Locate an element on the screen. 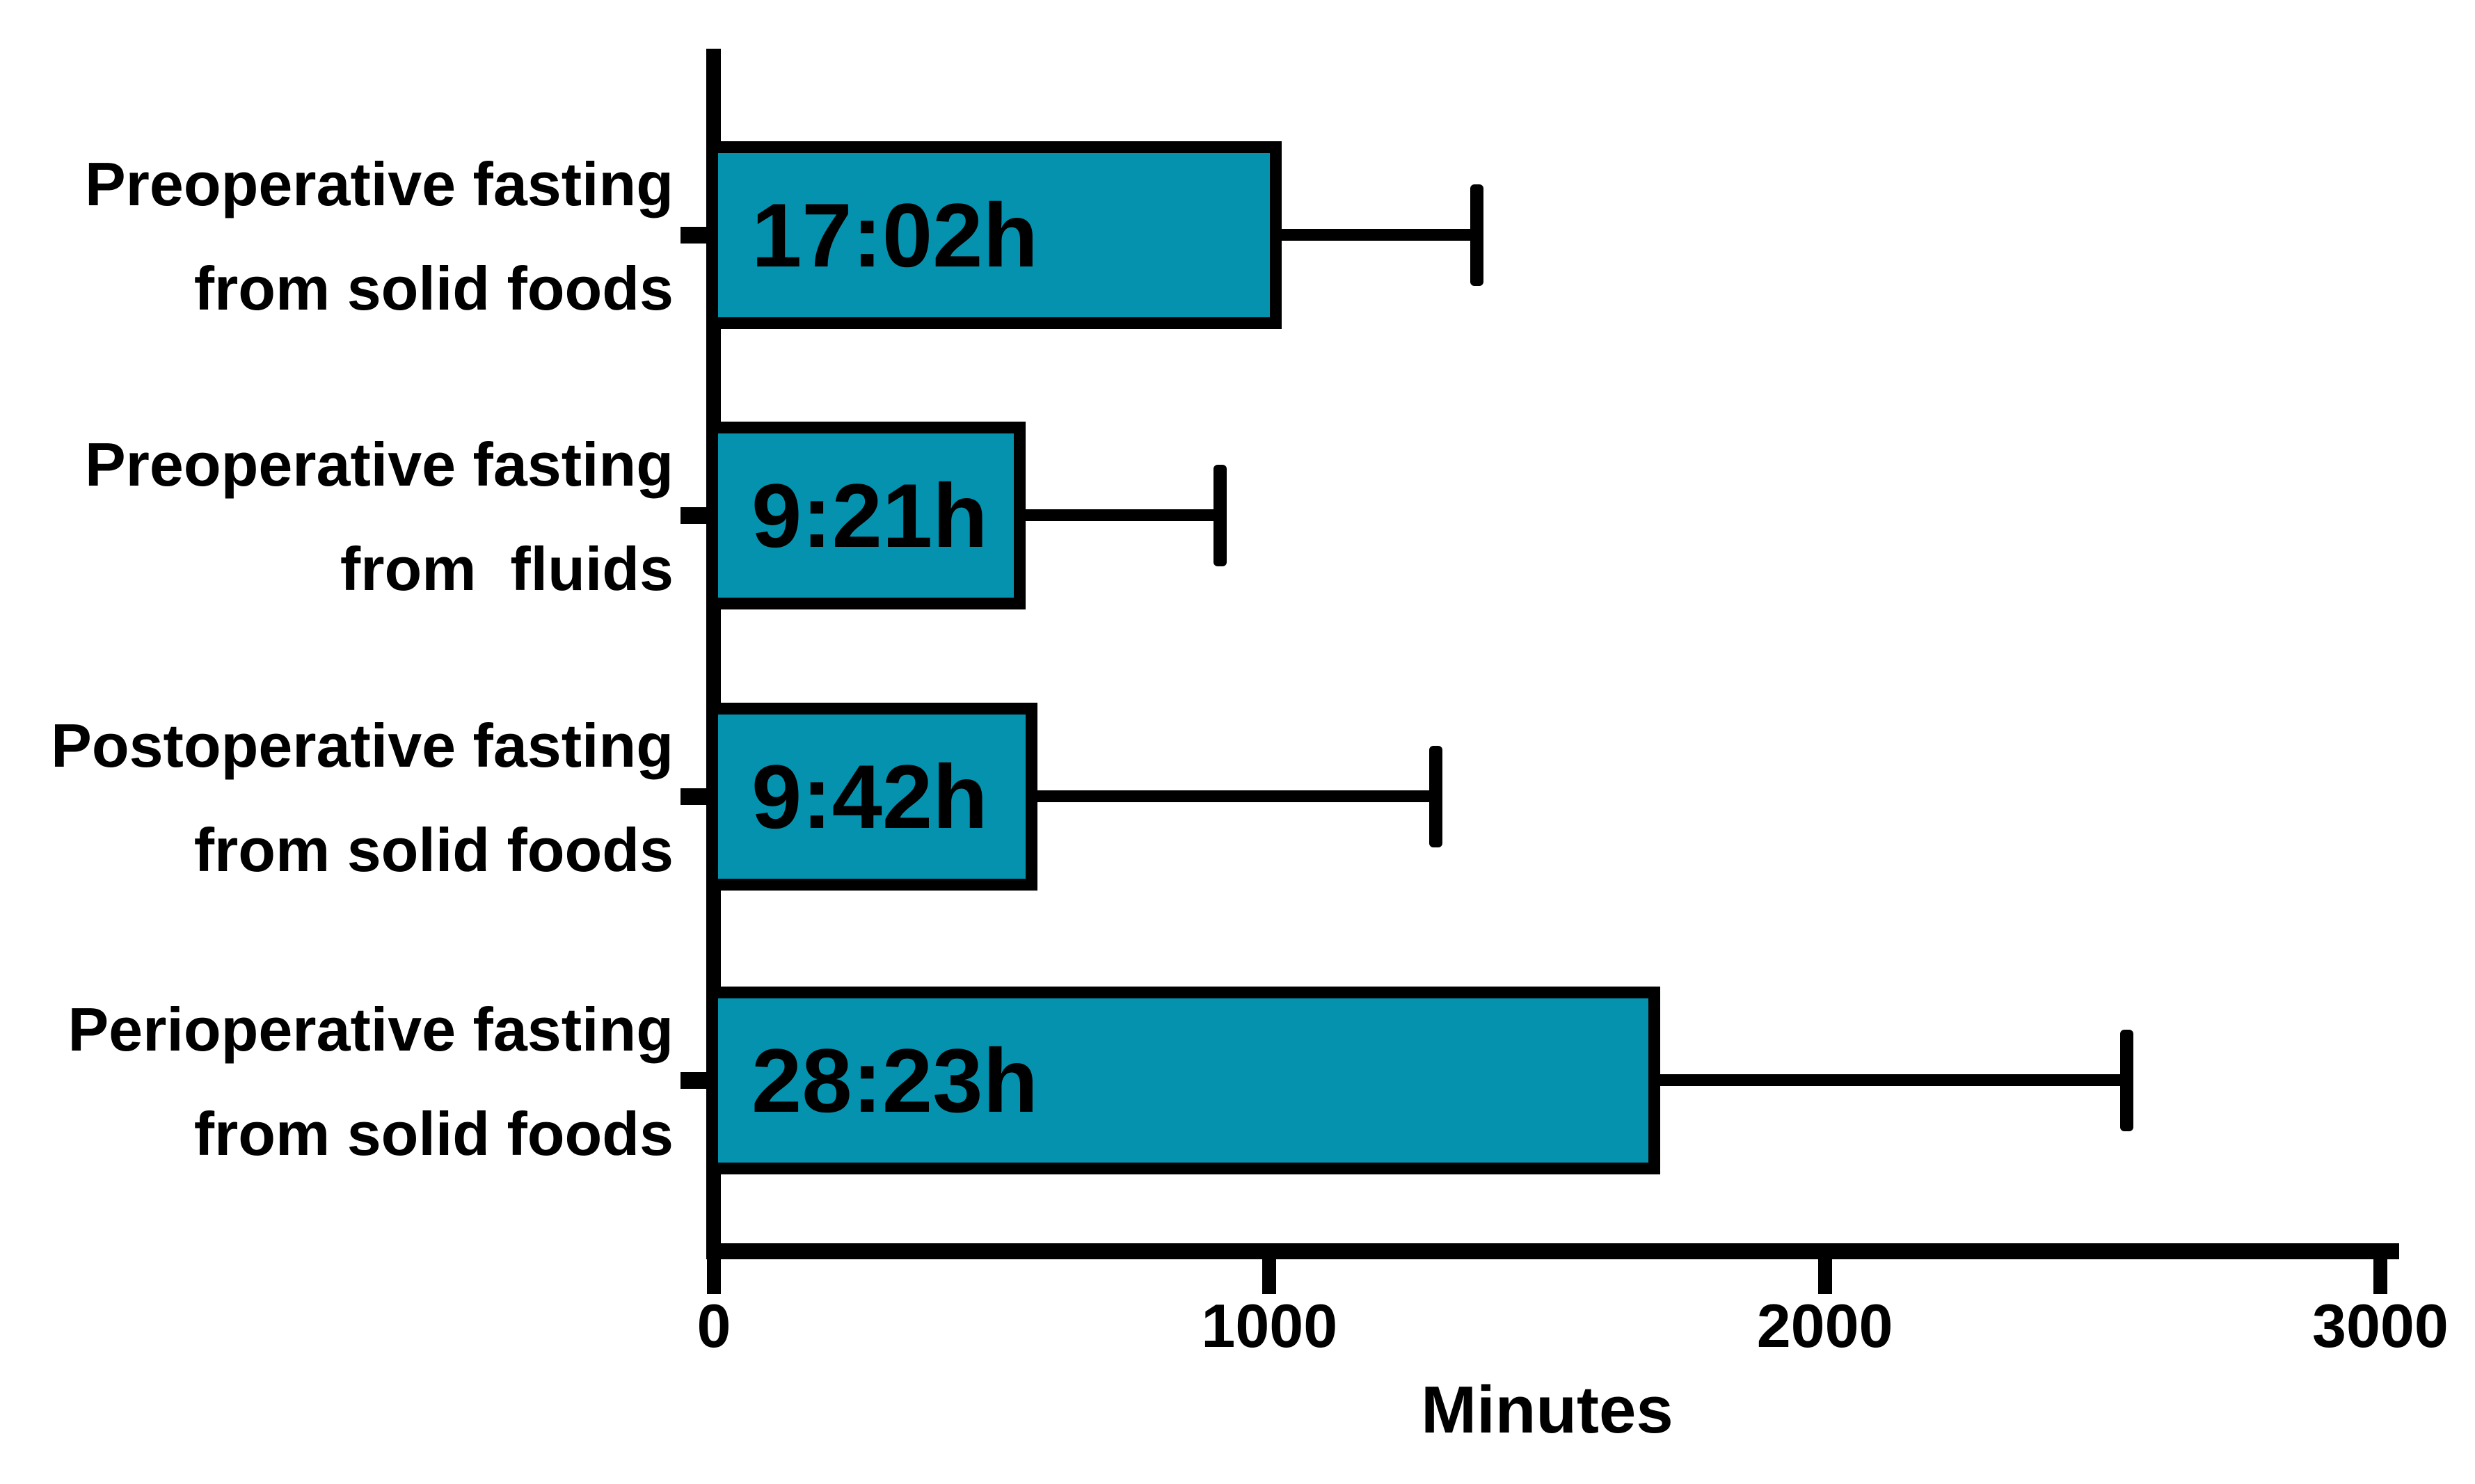  category-label: Postoperative fasting from solid foods is located at coordinates (337, 798).